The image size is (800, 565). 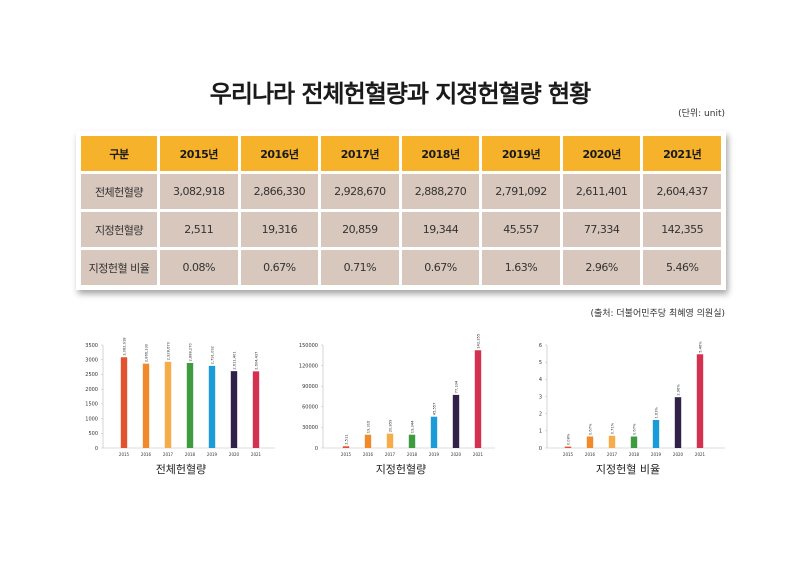 What do you see at coordinates (540, 346) in the screenshot?
I see `y-tick-label: 6` at bounding box center [540, 346].